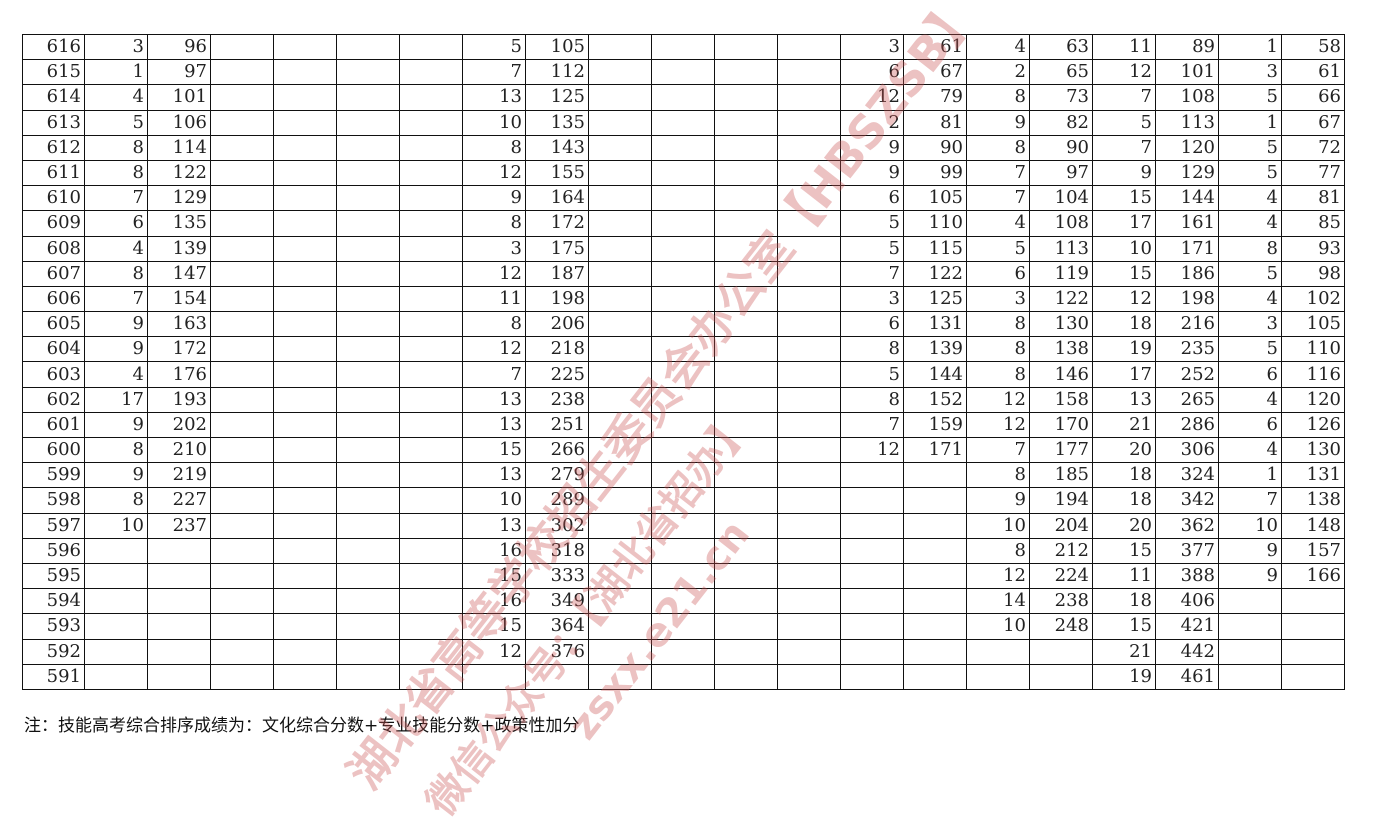 This screenshot has height=826, width=1396. I want to click on count-cell: 8, so click(998, 147).